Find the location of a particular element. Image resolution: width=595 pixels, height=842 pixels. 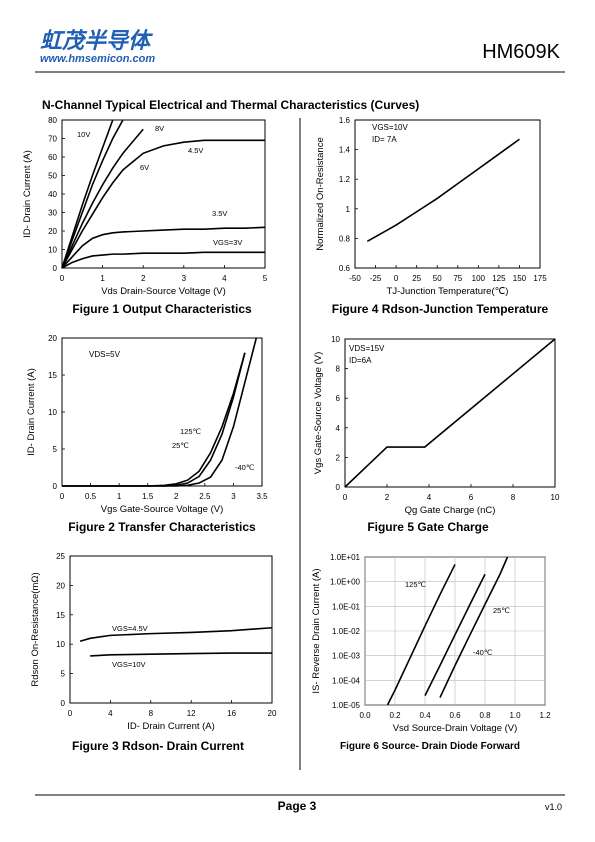

y-tick-label: 1.4 is located at coordinates (345, 150).